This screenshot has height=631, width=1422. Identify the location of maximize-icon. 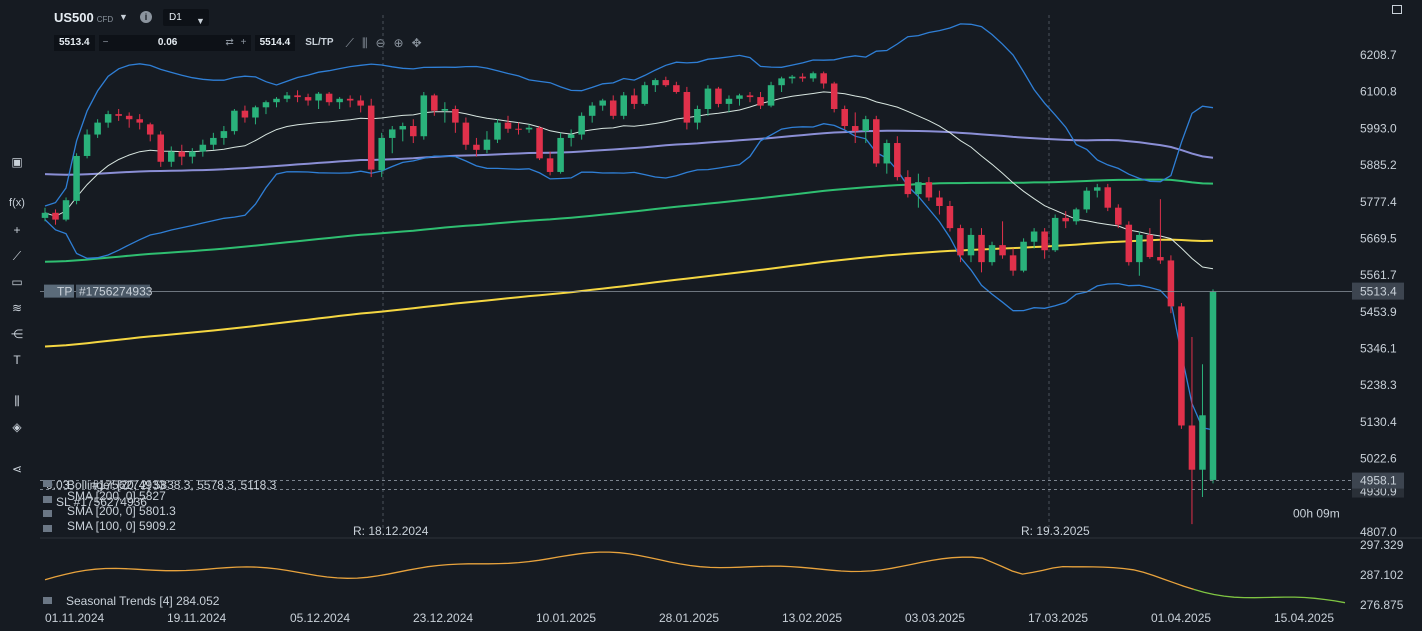
(1397, 9).